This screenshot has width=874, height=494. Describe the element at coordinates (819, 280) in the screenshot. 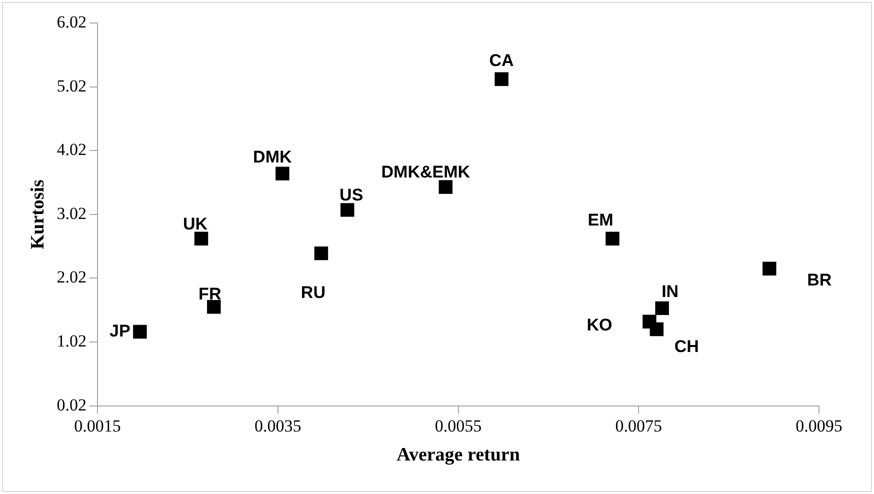

I see `annotation: BR` at that location.